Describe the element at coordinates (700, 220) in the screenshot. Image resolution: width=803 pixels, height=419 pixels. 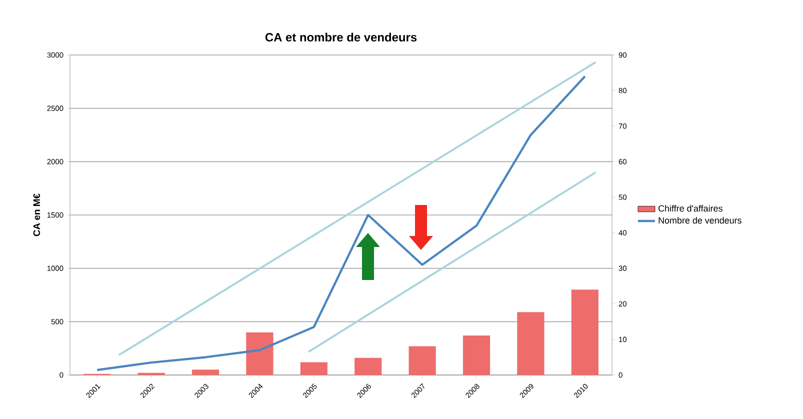
I see `legend-label: Nombre de vendeurs` at that location.